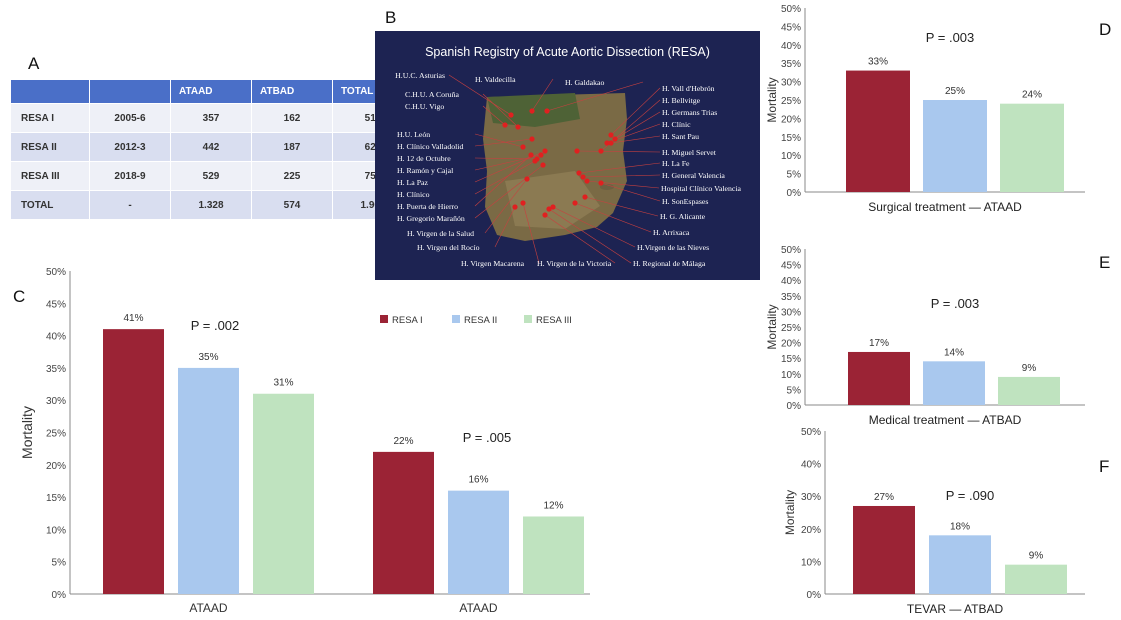 The height and width of the screenshot is (620, 1121). Describe the element at coordinates (412, 182) in the screenshot. I see `hospital-label: H. La Paz` at that location.